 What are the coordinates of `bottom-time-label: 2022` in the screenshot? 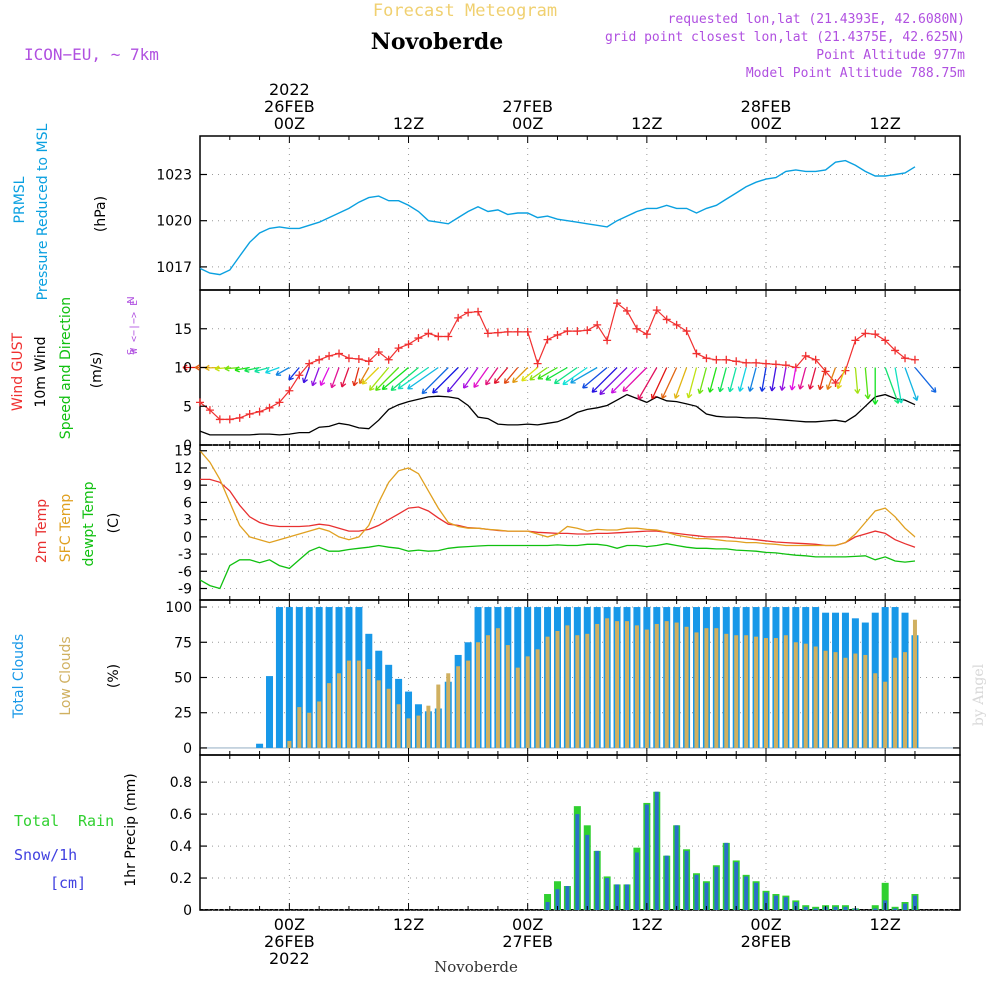 It's located at (289, 958).